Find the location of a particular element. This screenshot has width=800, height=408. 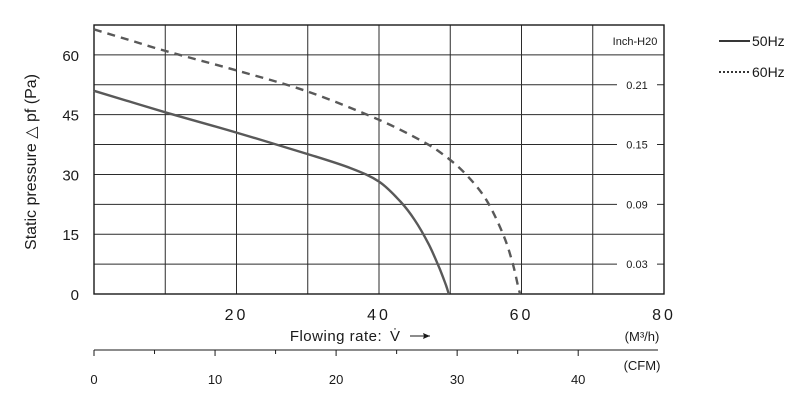

y-tick-label: 0 is located at coordinates (75, 295).